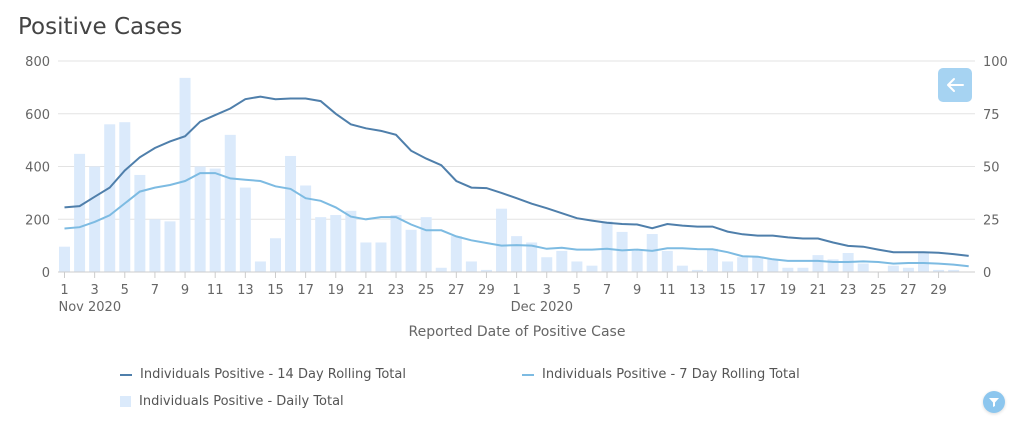 Image resolution: width=1022 pixels, height=434 pixels. I want to click on y-right-tick-label: 0, so click(987, 273).